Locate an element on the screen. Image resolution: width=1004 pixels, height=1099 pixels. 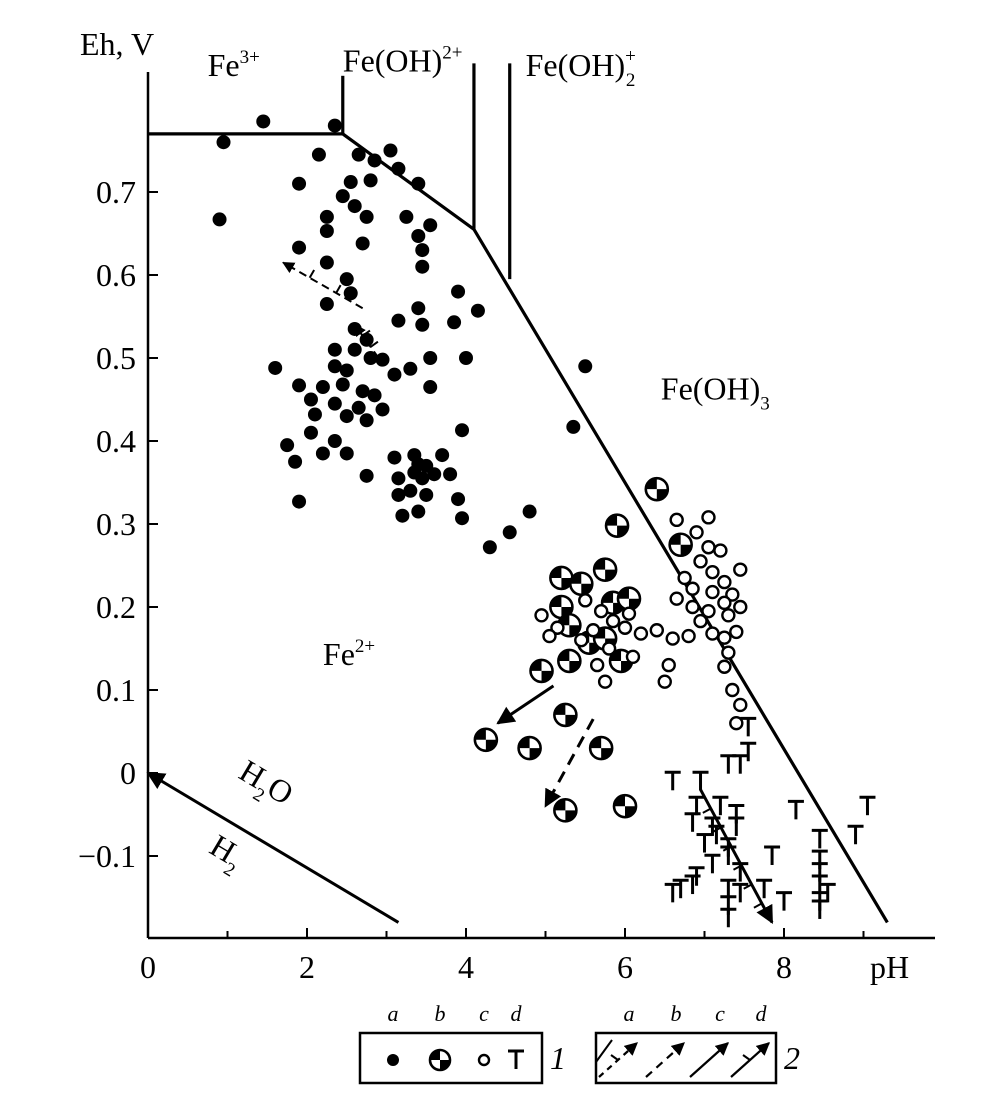
arrow-trend-c is located at coordinates (569, 763).